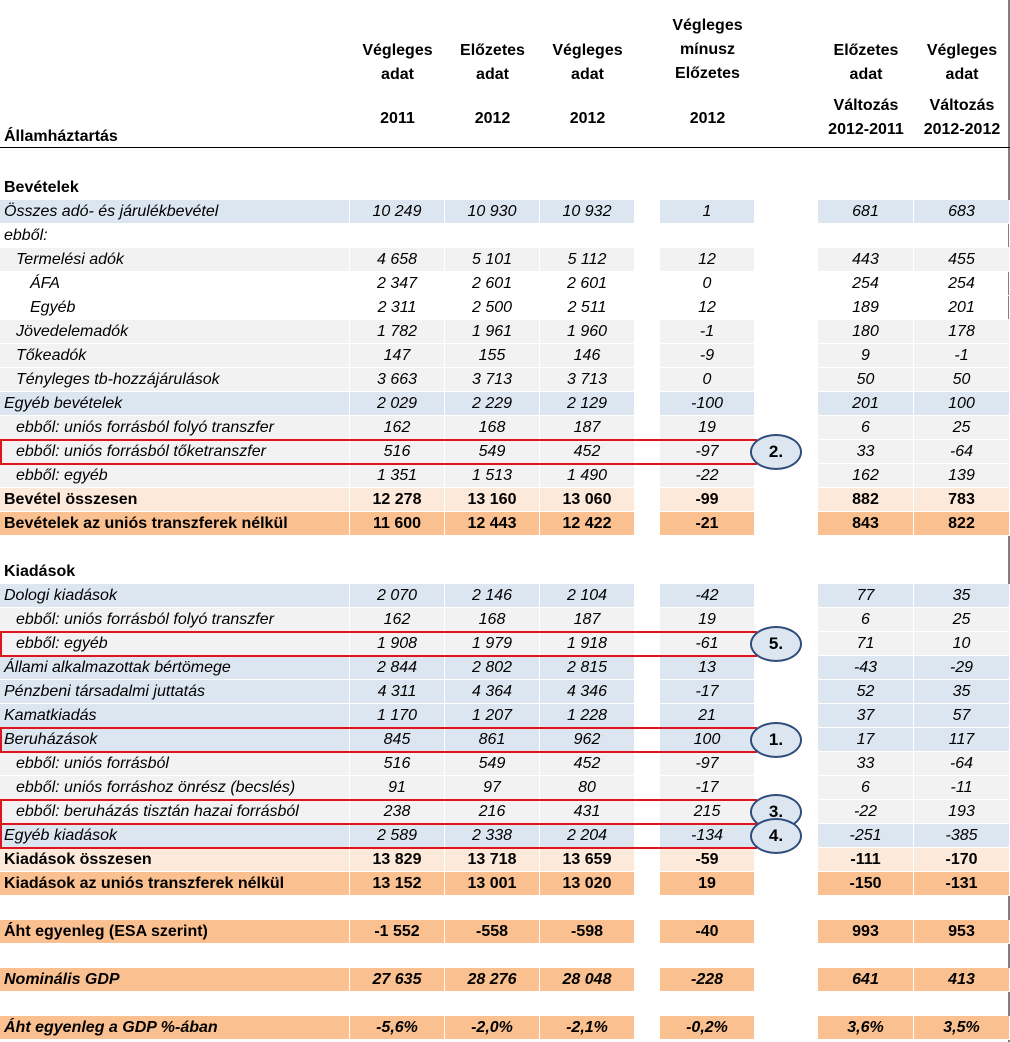 Image resolution: width=1010 pixels, height=1042 pixels. What do you see at coordinates (962, 476) in the screenshot?
I see `value-cell-col-6: 139` at bounding box center [962, 476].